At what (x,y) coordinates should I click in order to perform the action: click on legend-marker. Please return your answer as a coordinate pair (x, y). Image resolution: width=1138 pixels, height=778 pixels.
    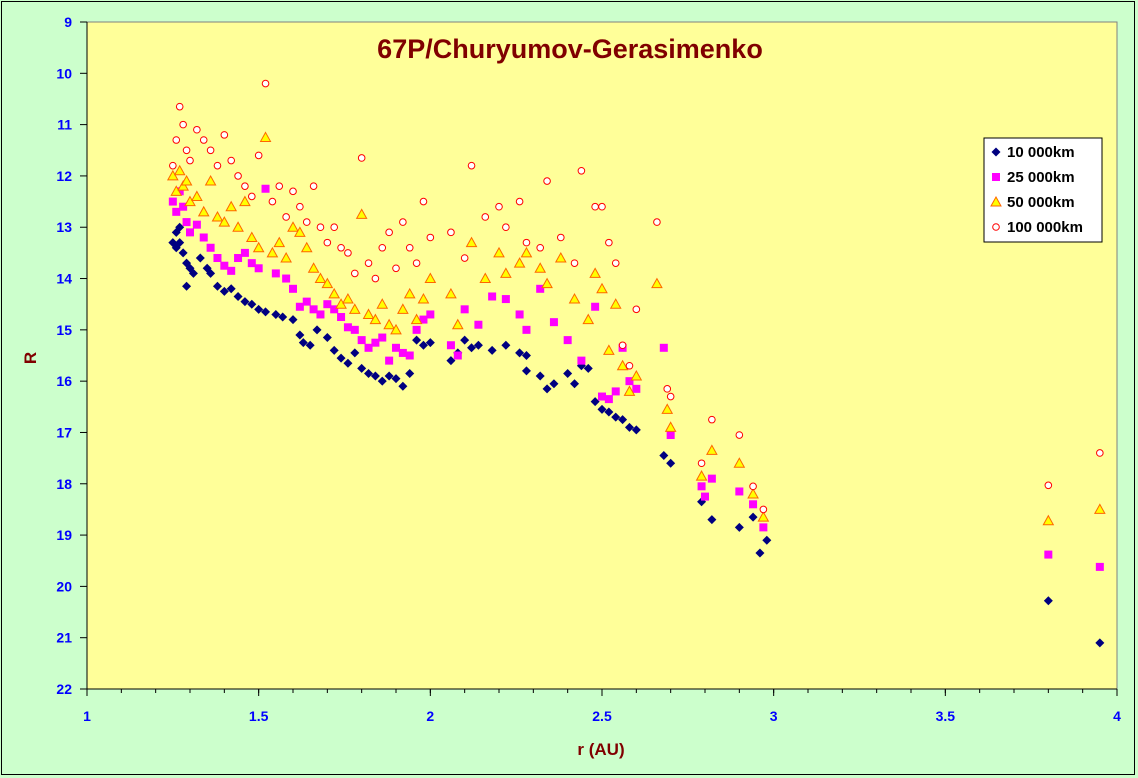
    Looking at the image, I should click on (996, 152).